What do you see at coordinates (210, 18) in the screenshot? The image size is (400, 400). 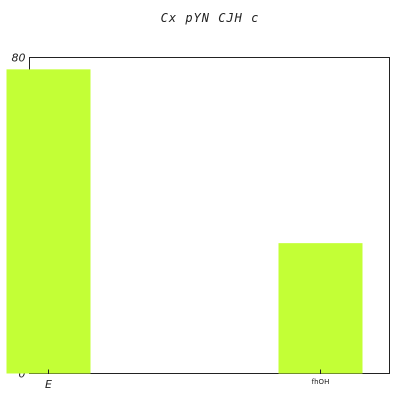 I see `chart-title: Cx pYN CJH c` at bounding box center [210, 18].